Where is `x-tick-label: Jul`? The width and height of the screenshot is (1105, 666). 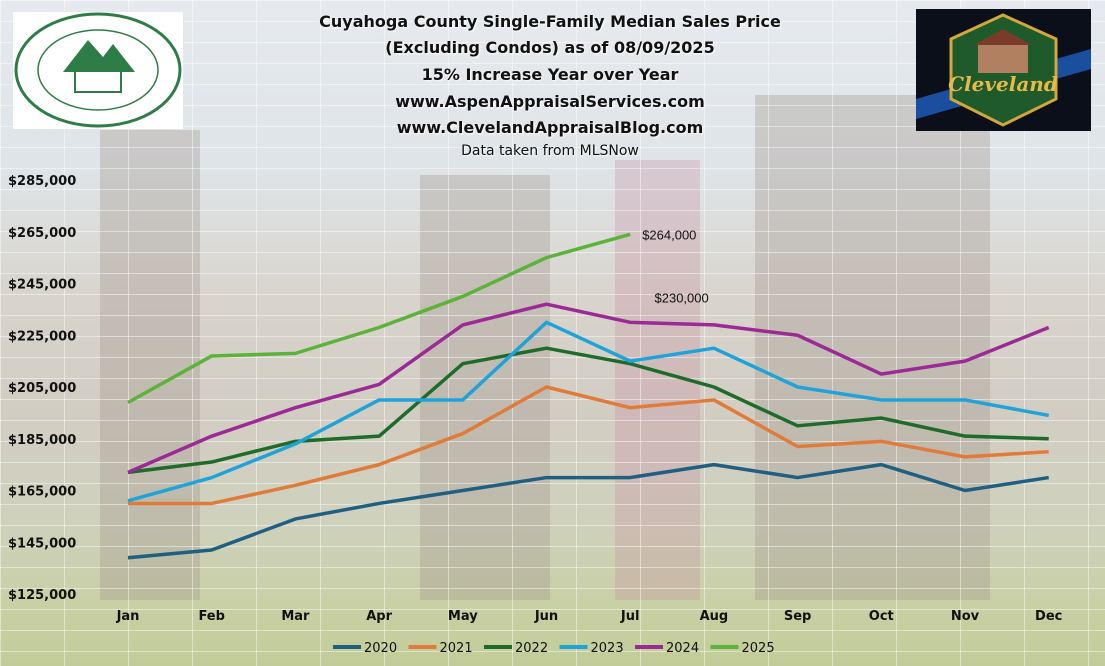
x-tick-label: Jul is located at coordinates (630, 616).